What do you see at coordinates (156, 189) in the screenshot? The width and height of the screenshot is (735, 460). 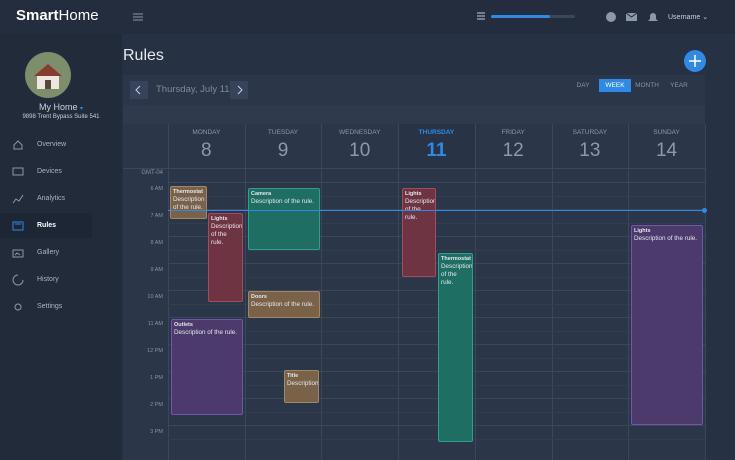 I see `time-label: 6 AM` at bounding box center [156, 189].